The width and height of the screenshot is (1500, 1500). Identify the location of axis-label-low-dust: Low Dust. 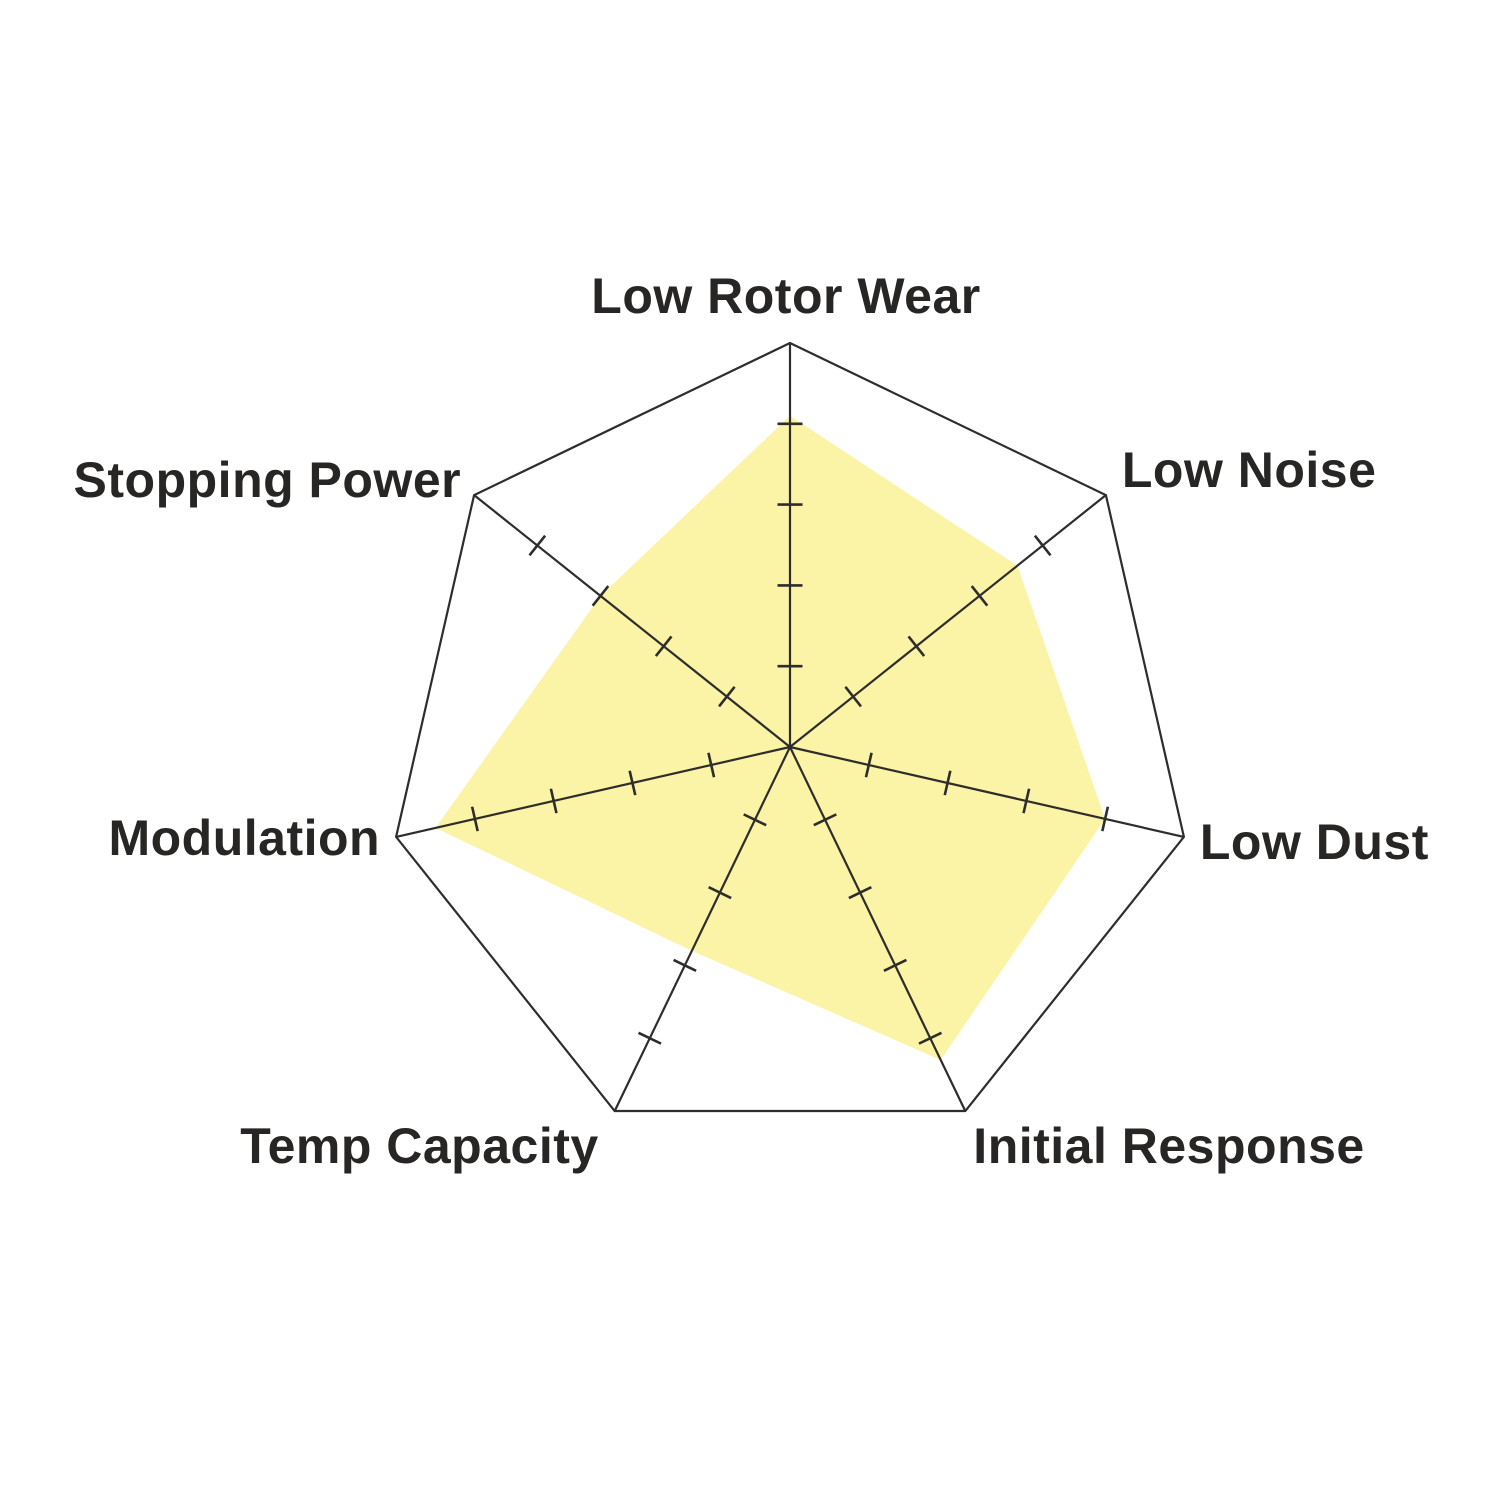
(1314, 842).